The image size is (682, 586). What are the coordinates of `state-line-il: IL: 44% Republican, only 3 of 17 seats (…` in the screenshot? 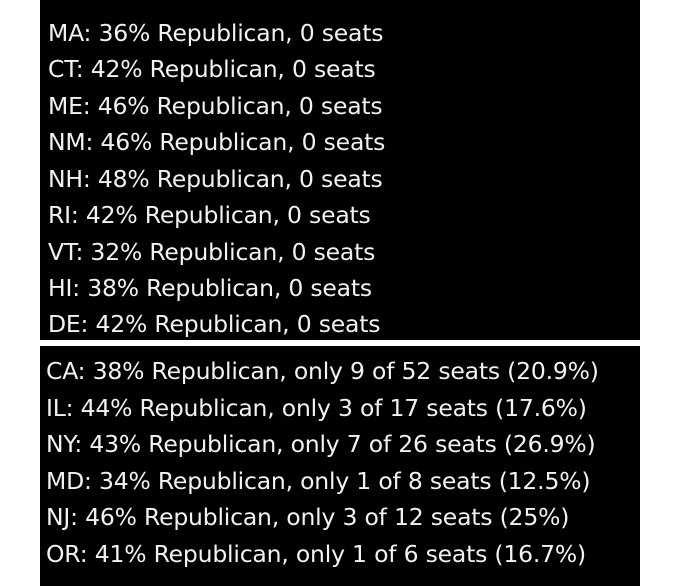 It's located at (316, 408).